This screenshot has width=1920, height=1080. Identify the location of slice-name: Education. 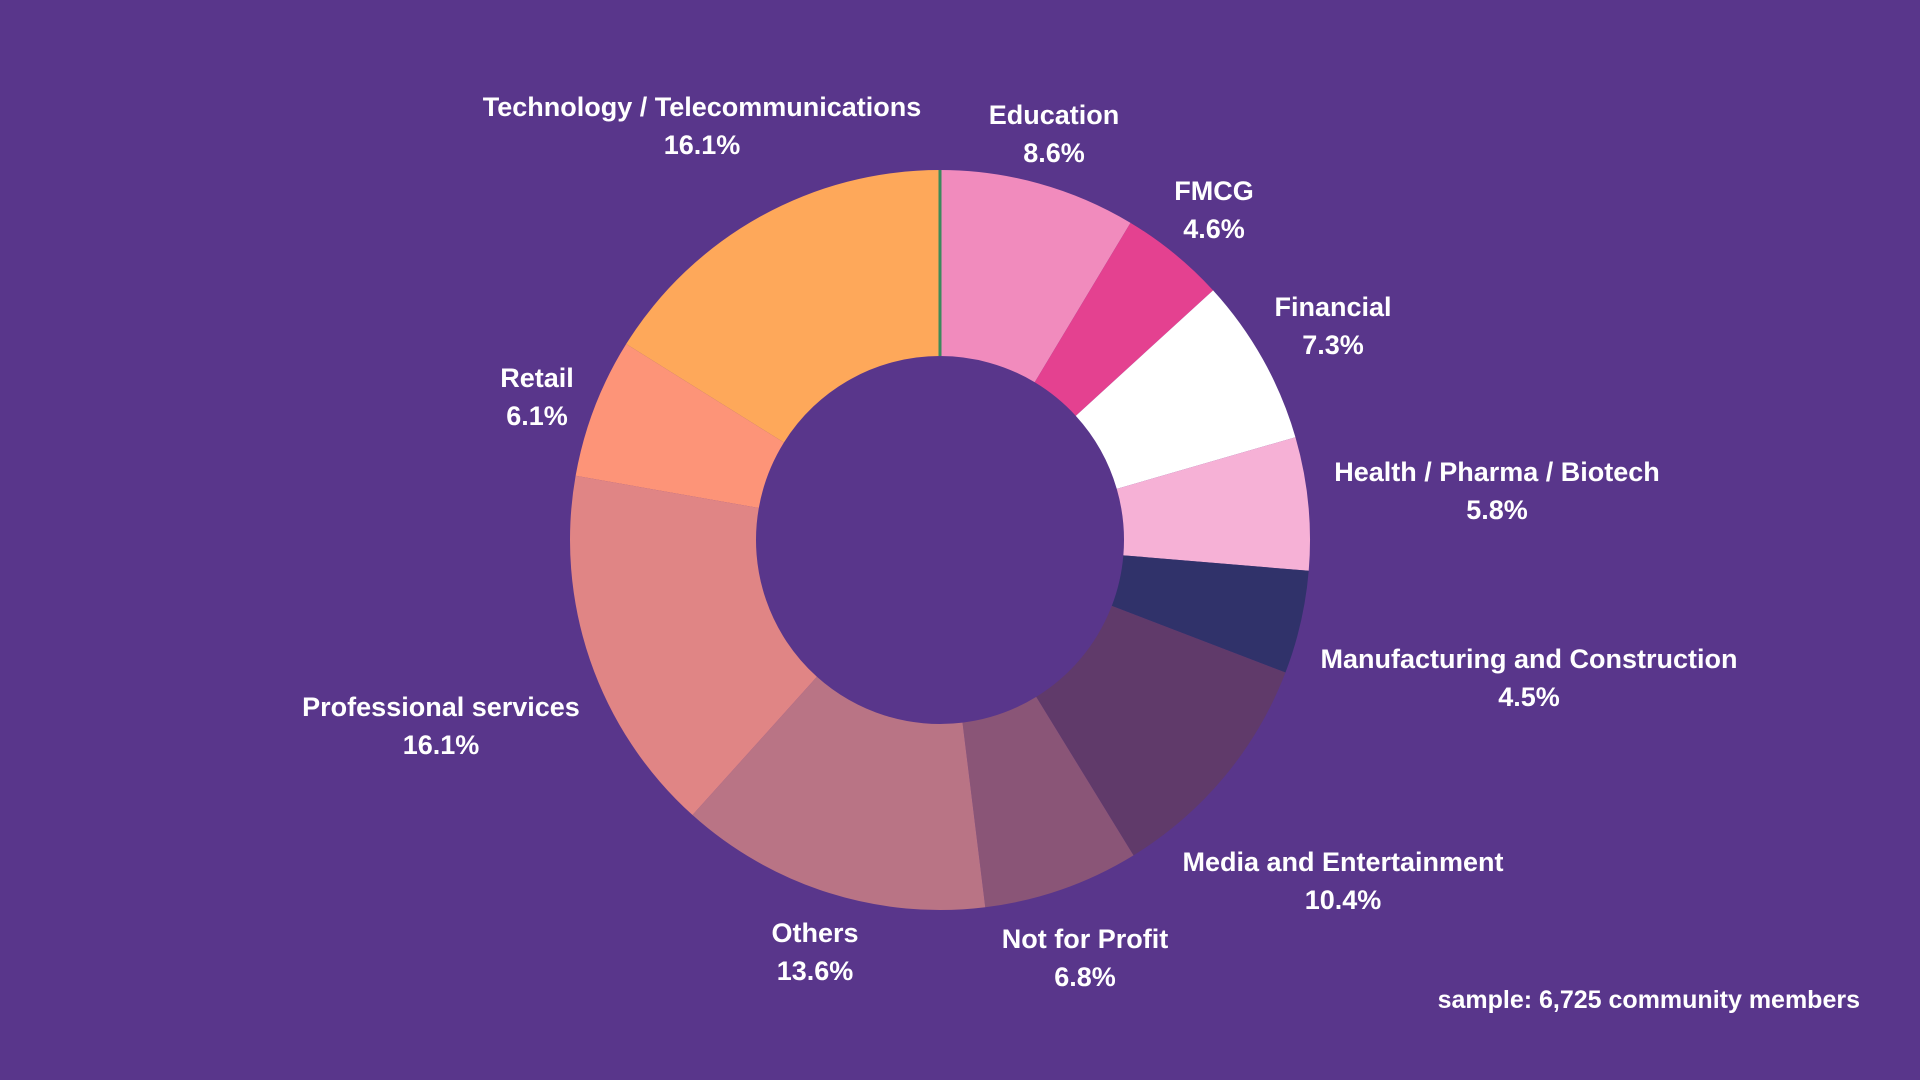
(1054, 115).